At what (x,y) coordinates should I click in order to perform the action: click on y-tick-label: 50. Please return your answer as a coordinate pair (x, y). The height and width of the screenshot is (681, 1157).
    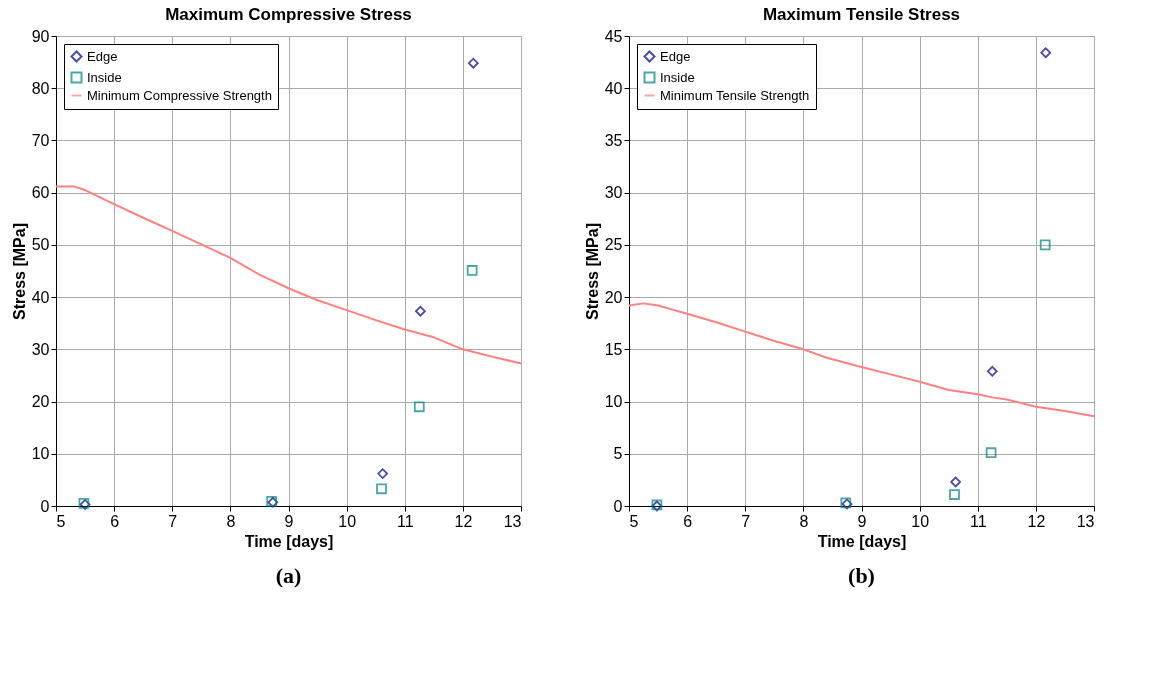
    Looking at the image, I should click on (40, 245).